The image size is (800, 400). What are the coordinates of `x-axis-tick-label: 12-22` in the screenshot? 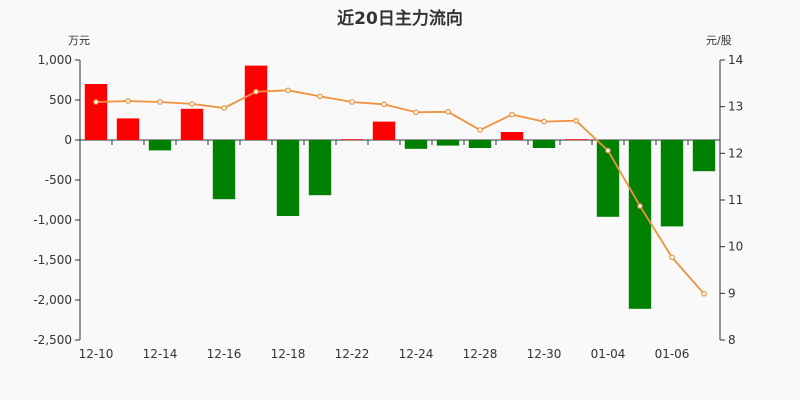 It's located at (352, 354).